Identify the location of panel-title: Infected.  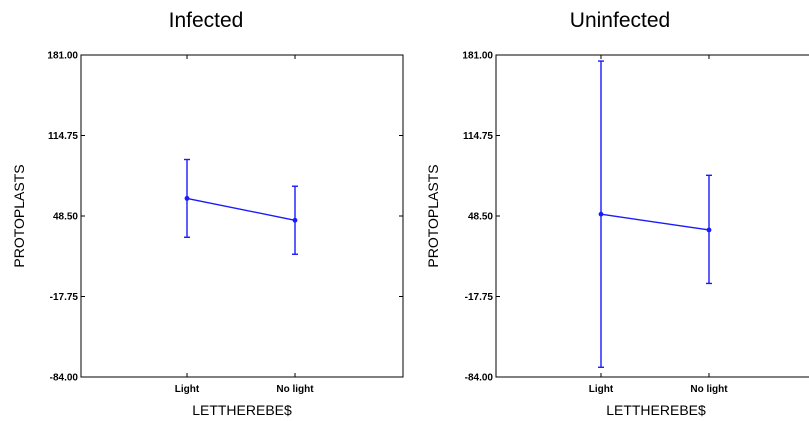
(206, 20).